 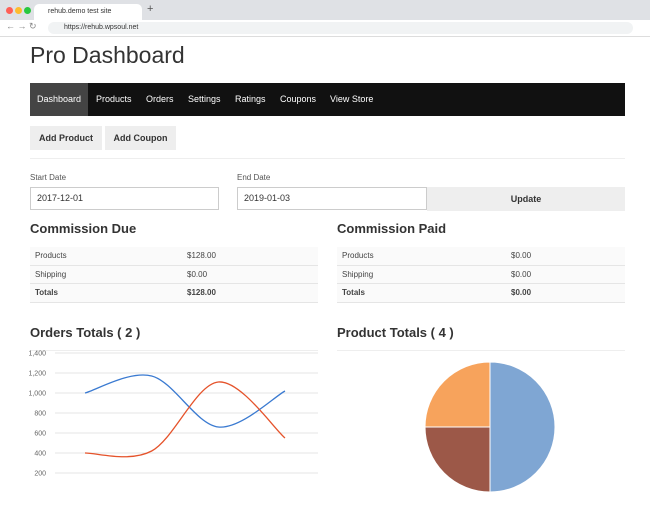 I want to click on nav-item: Settings, so click(x=204, y=99).